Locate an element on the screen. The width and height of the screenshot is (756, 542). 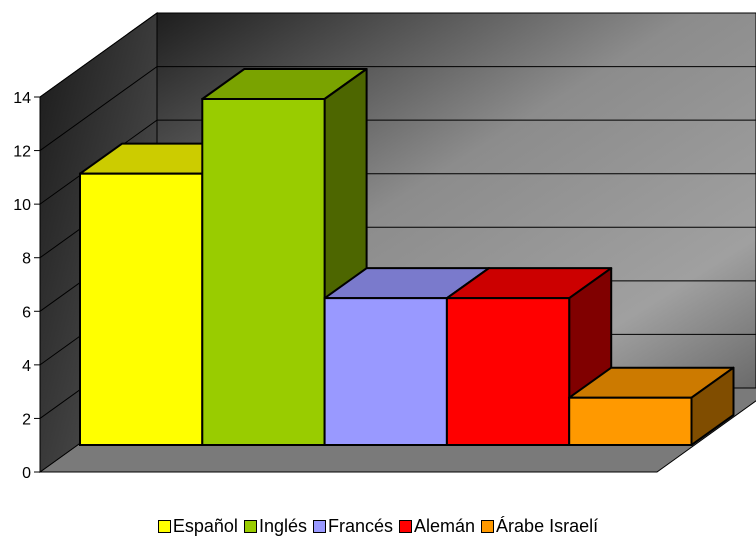
legend-item: Español is located at coordinates (197, 526).